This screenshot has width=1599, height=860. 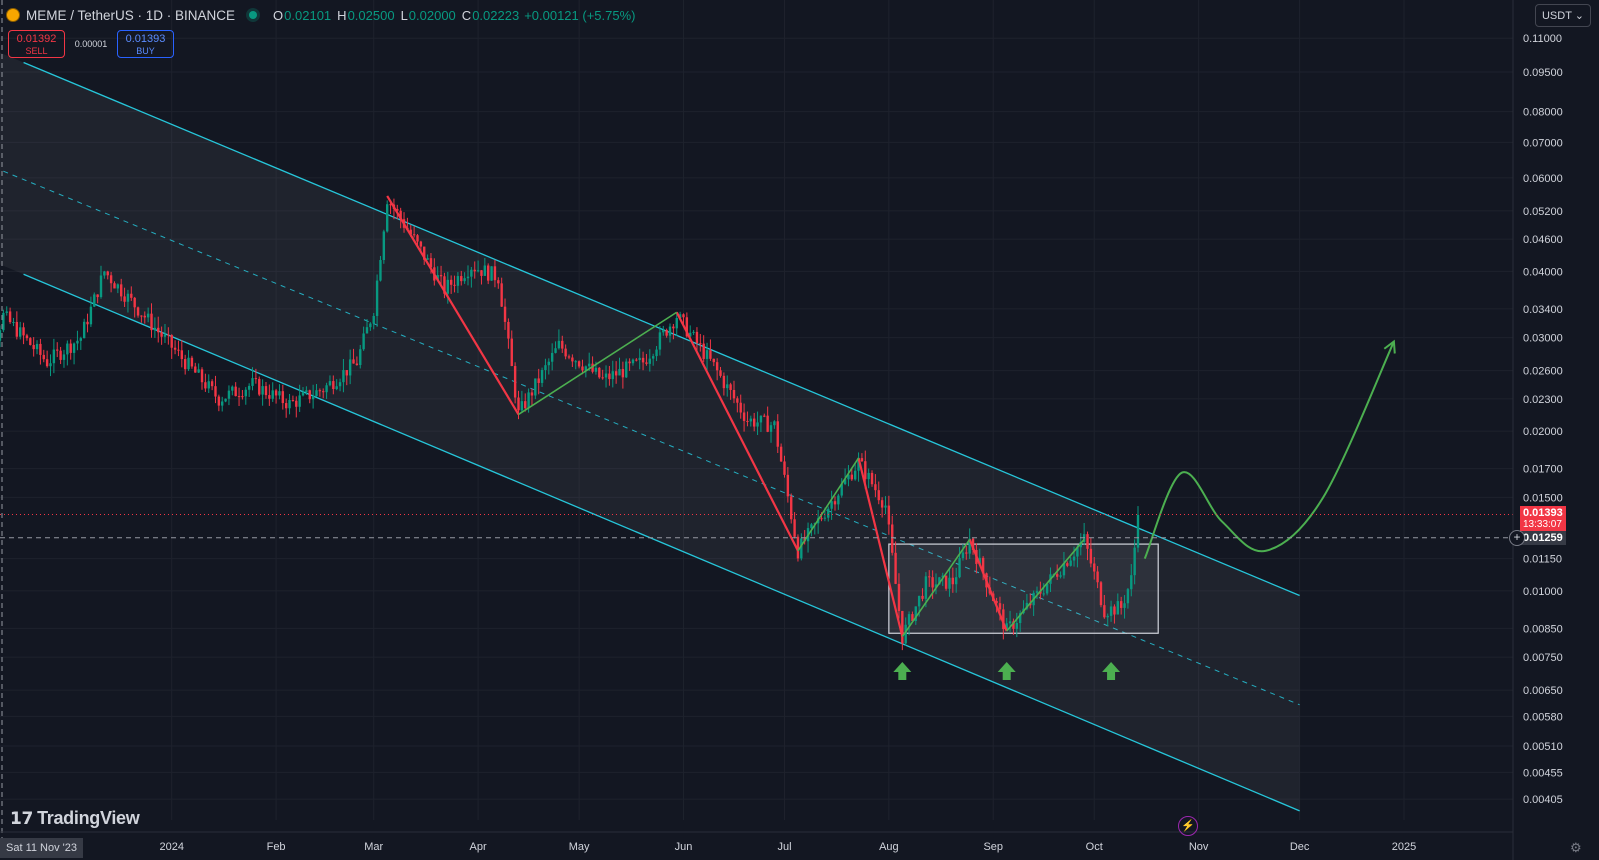 What do you see at coordinates (36, 44) in the screenshot?
I see `sell-button: 0.01392 SELL` at bounding box center [36, 44].